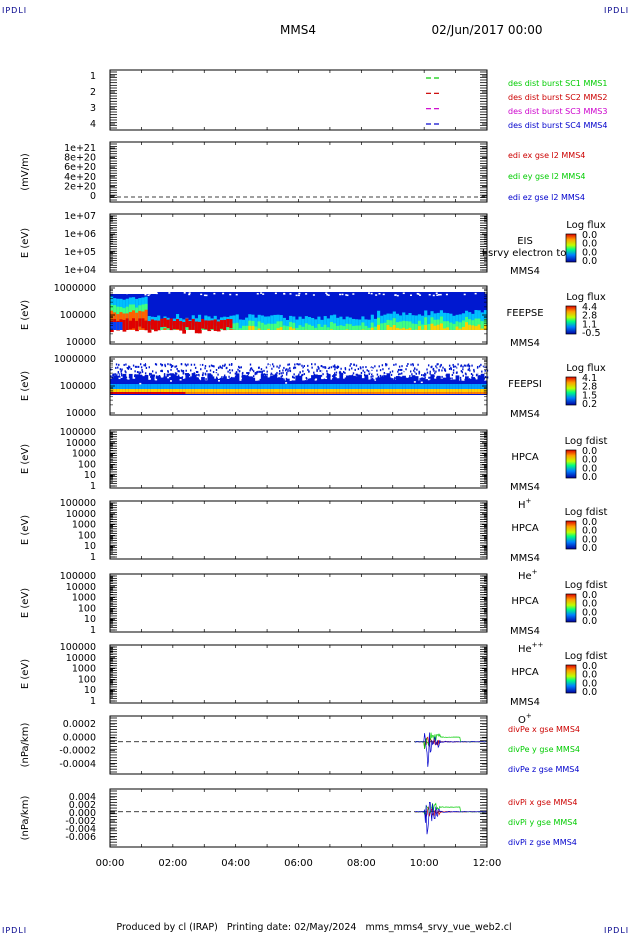 This screenshot has width=630, height=934. Describe the element at coordinates (589, 404) in the screenshot. I see `colorbar-tick-label: 0.2` at that location.